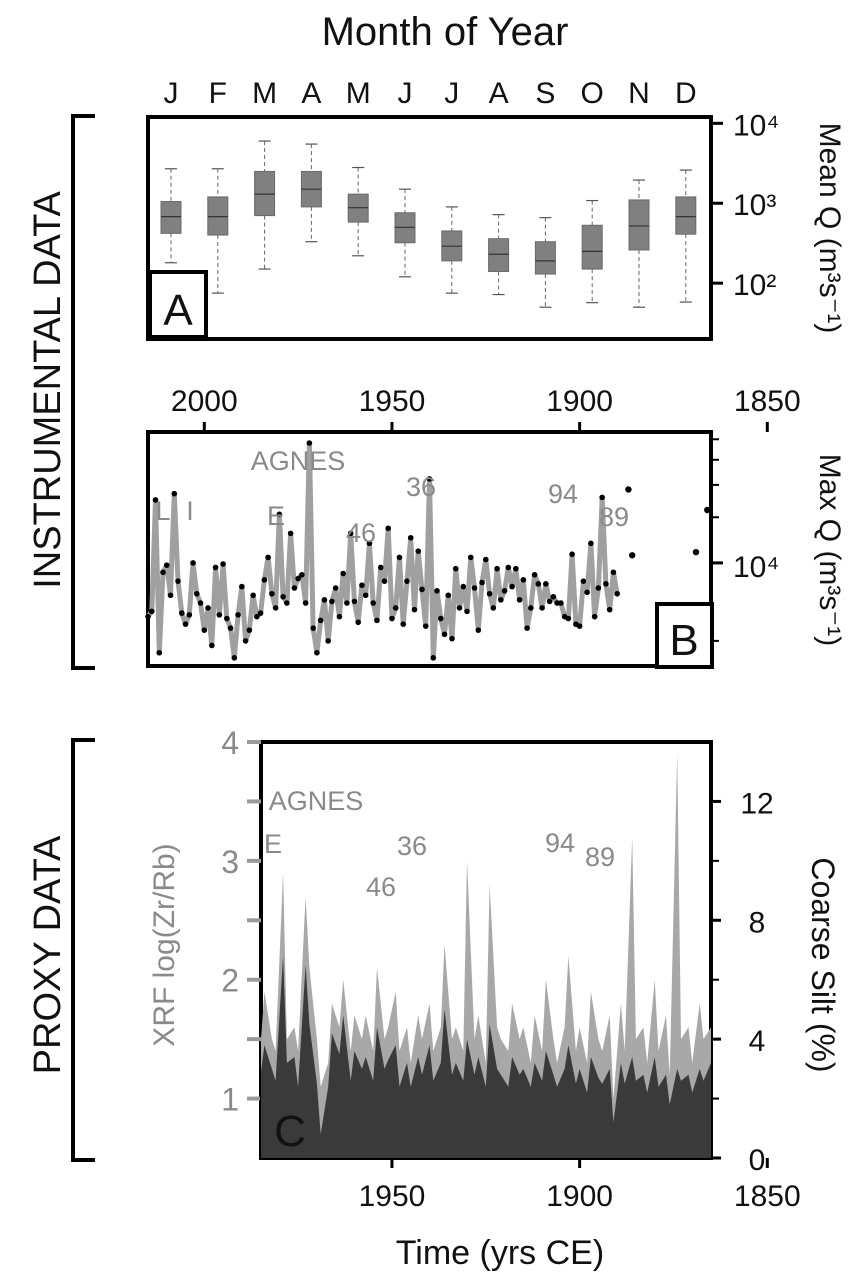 This screenshot has height=1276, width=851. What do you see at coordinates (230, 981) in the screenshot?
I see `left-y-tick-label: 2` at bounding box center [230, 981].